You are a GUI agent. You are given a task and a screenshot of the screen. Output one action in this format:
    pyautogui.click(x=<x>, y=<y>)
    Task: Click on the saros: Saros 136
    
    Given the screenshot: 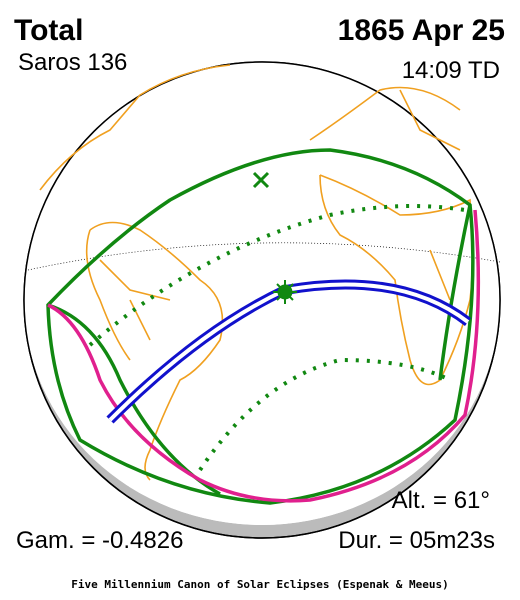 What is the action you would take?
    pyautogui.click(x=72, y=62)
    